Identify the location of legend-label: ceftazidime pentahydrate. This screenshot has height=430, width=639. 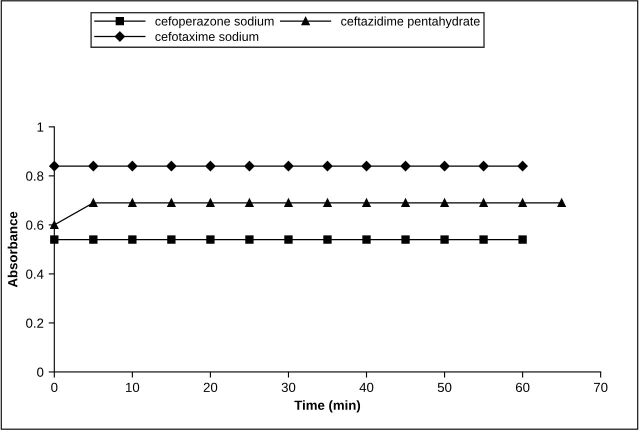
(410, 22).